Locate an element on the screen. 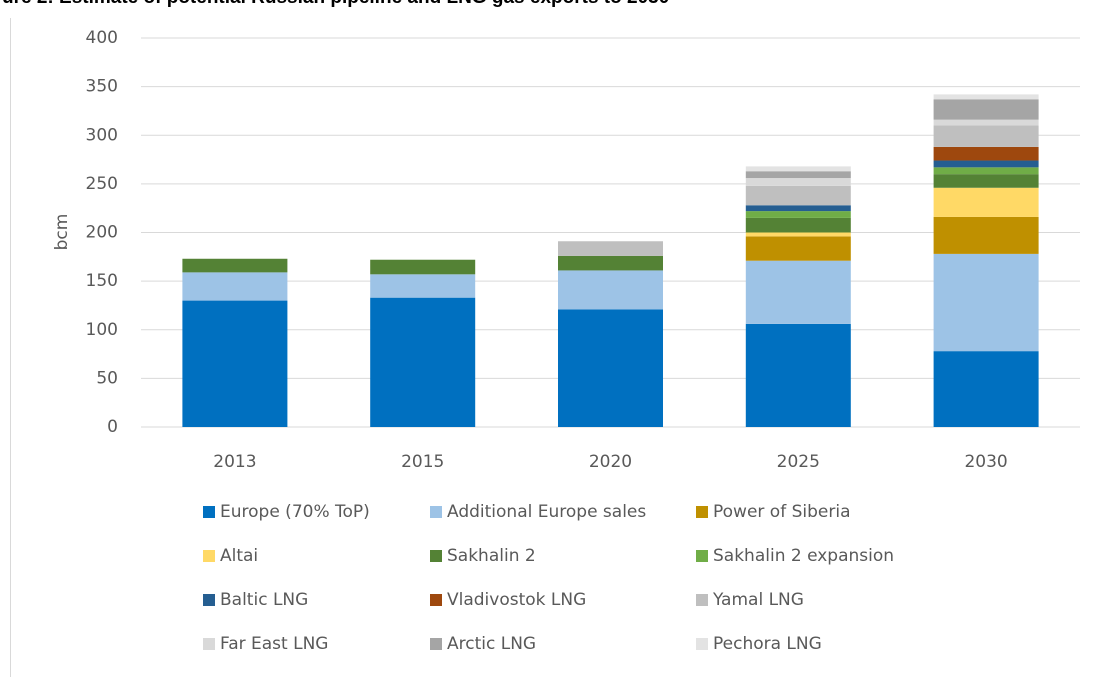  y-axis-label: bcm is located at coordinates (62, 232).